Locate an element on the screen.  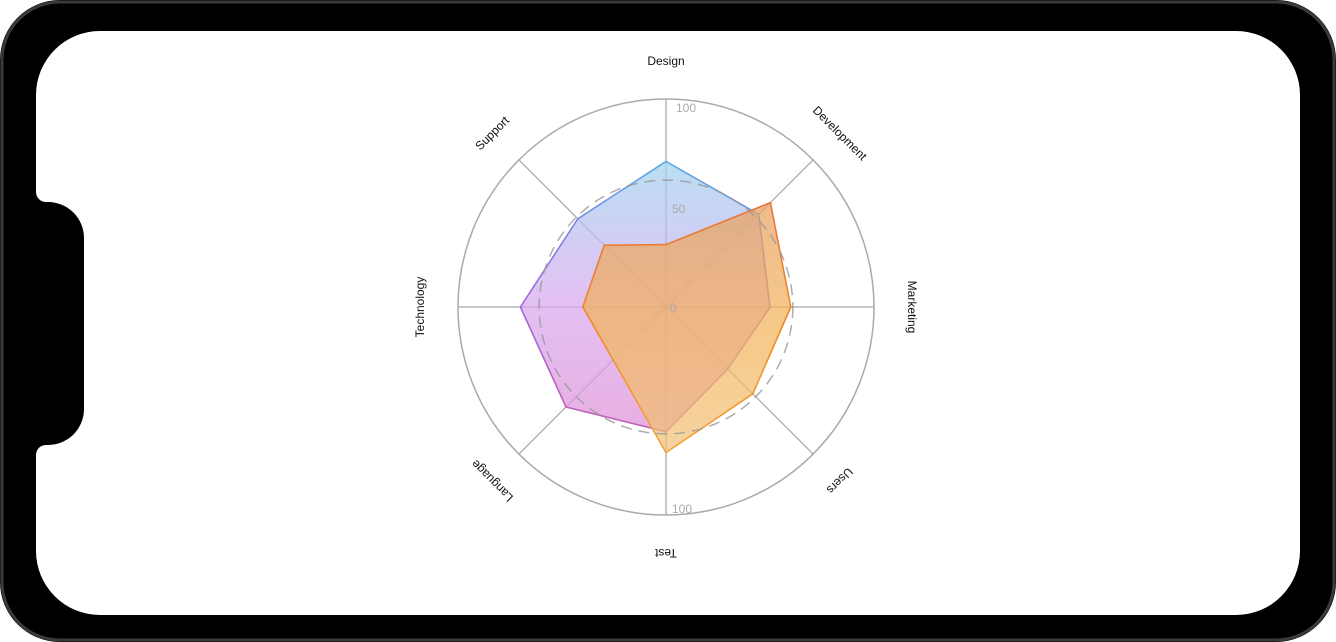
category-label: Design is located at coordinates (665, 61).